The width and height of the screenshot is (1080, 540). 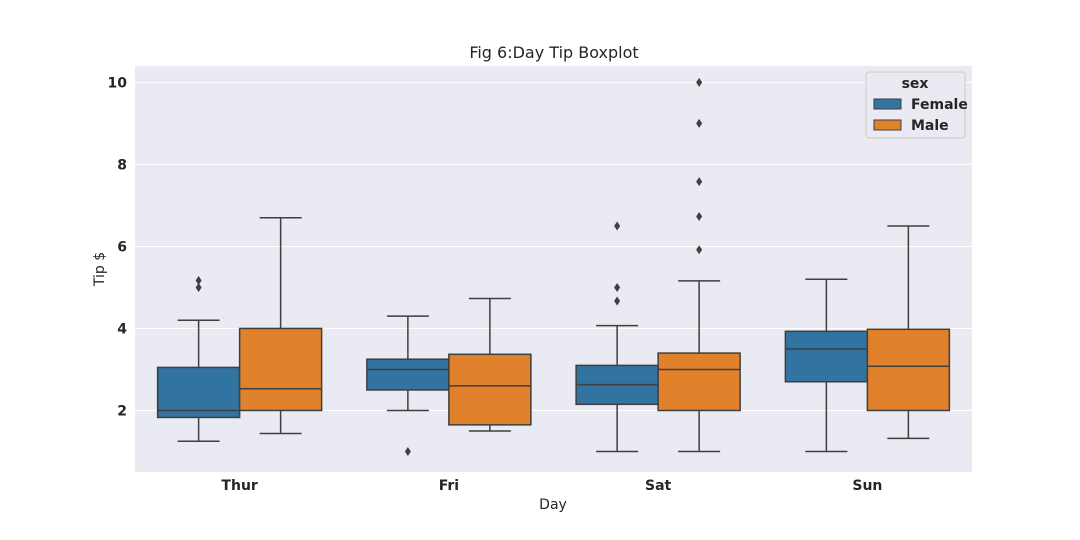 I want to click on y-axis-ticks: 2 4 6 8 10, so click(x=118, y=247).